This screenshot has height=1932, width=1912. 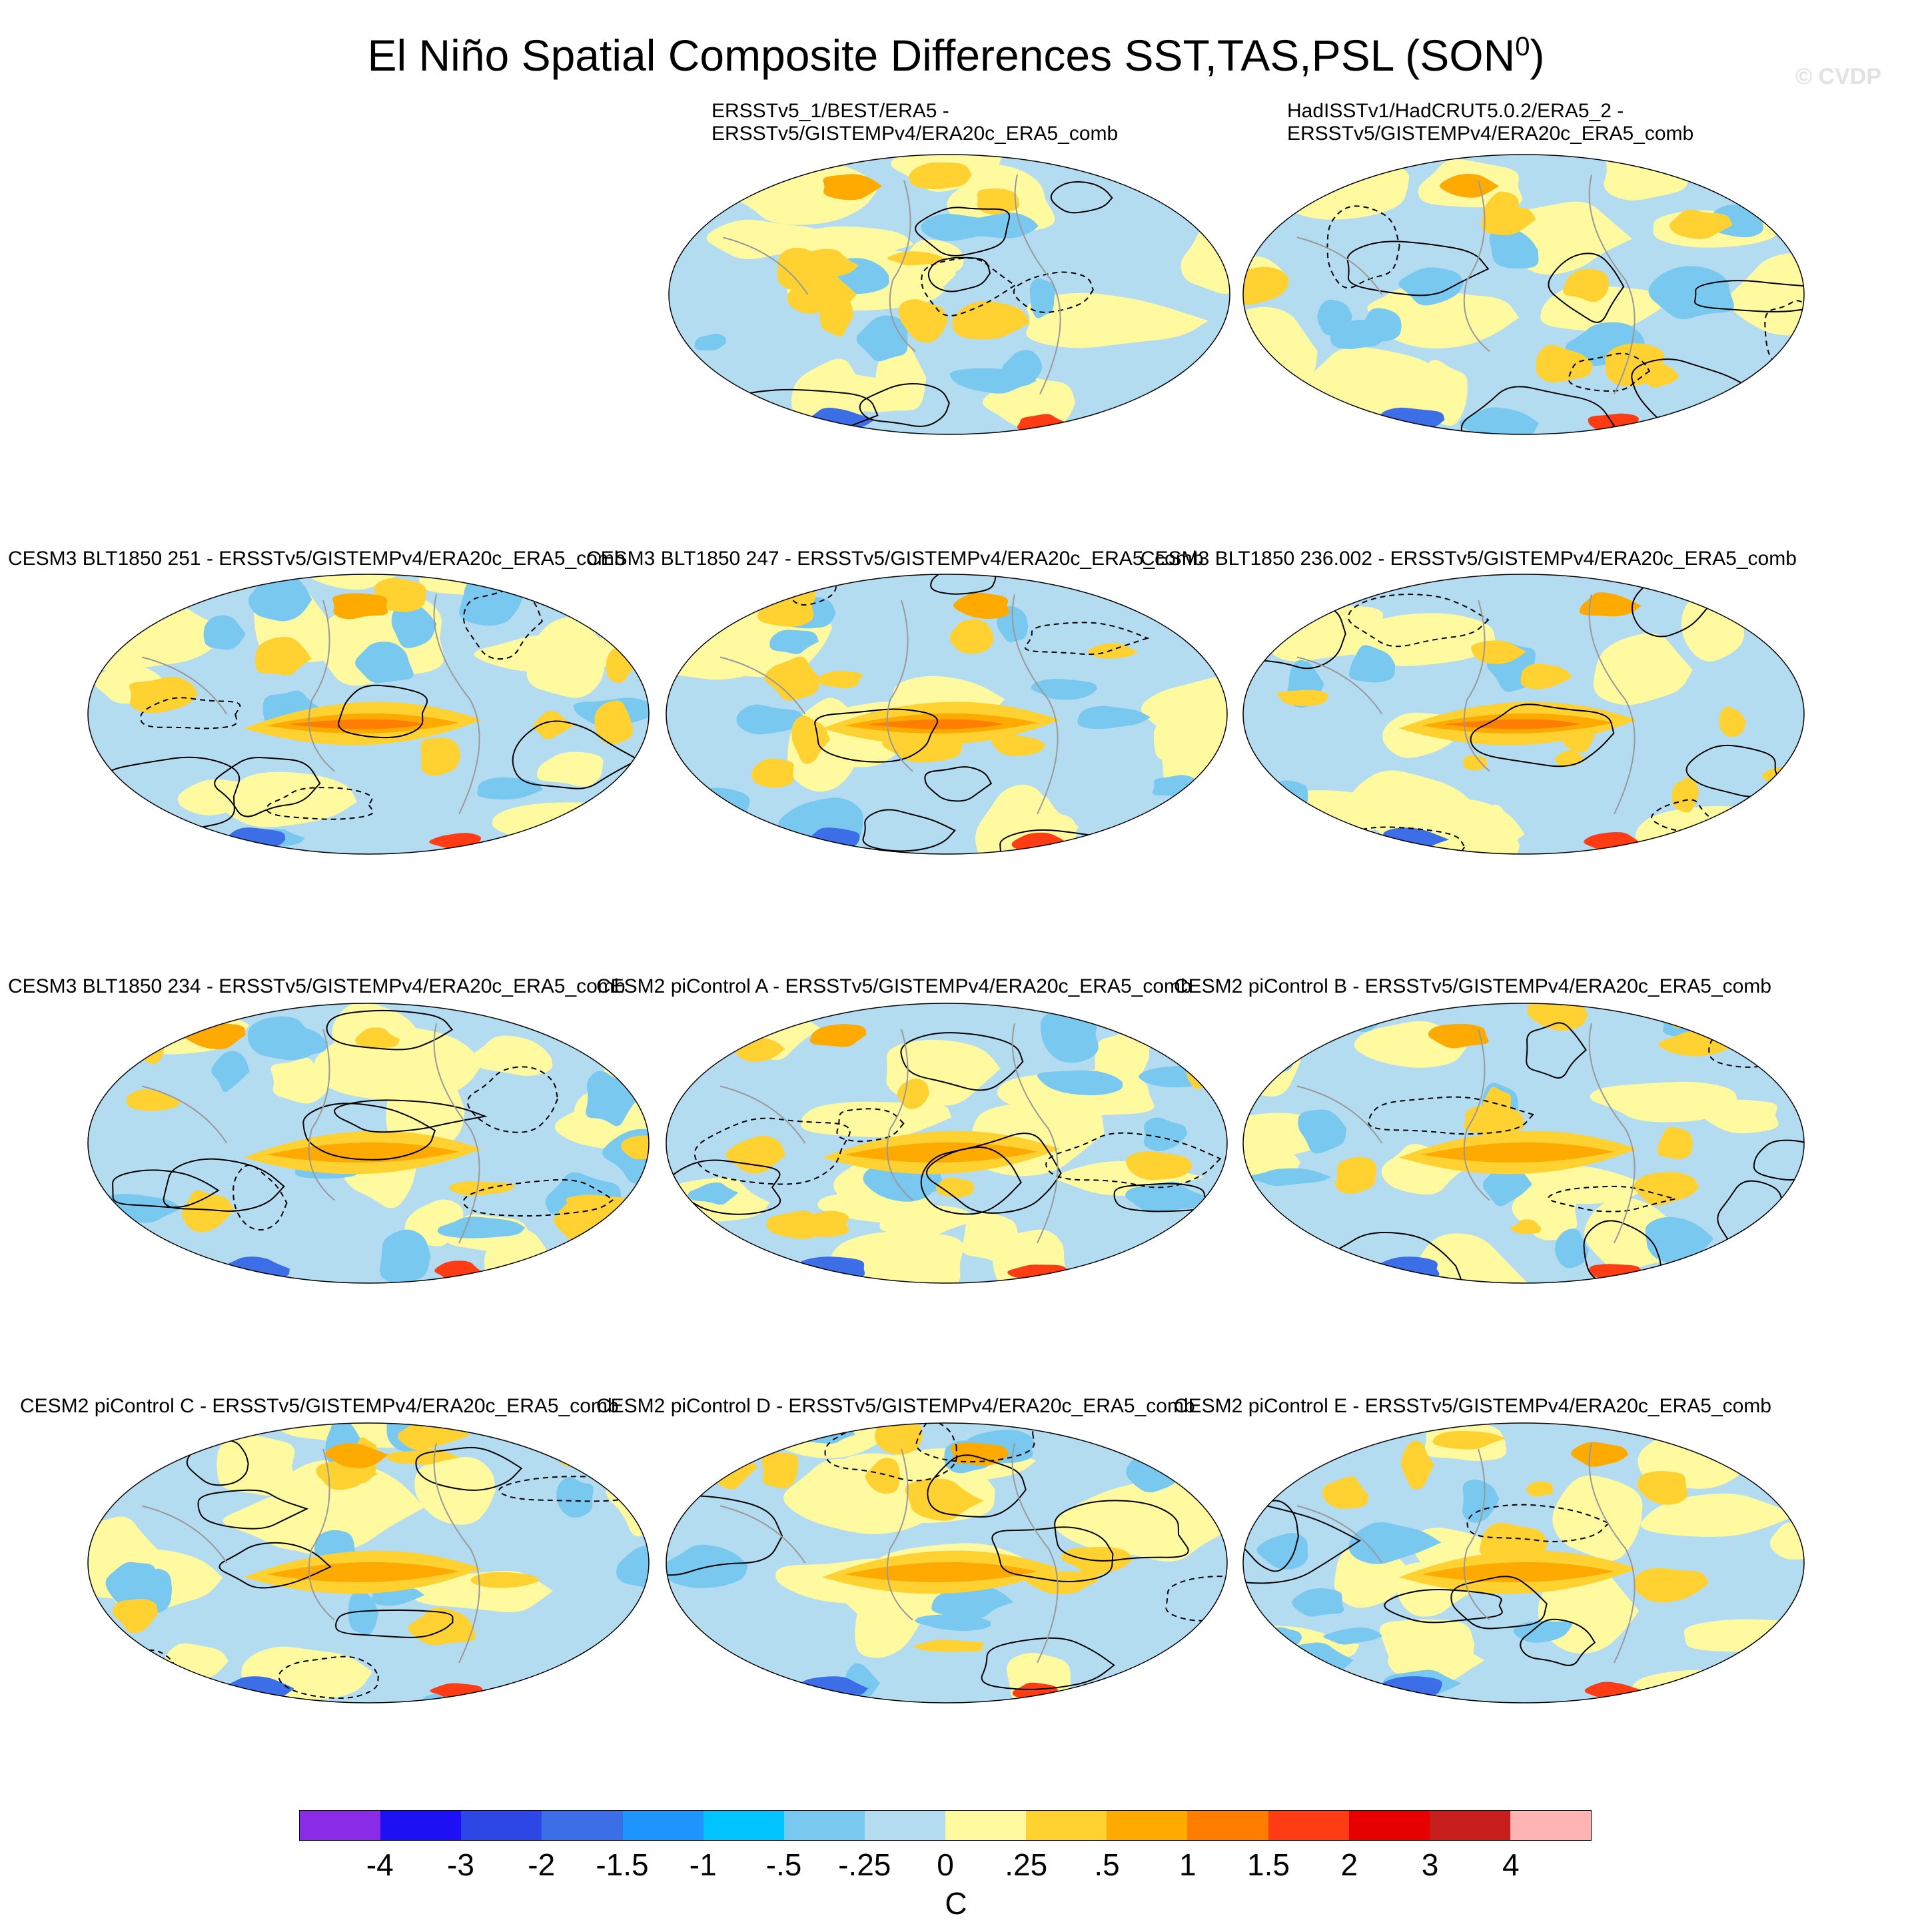 What do you see at coordinates (622, 1864) in the screenshot?
I see `colorbar-tick-label: -1.5` at bounding box center [622, 1864].